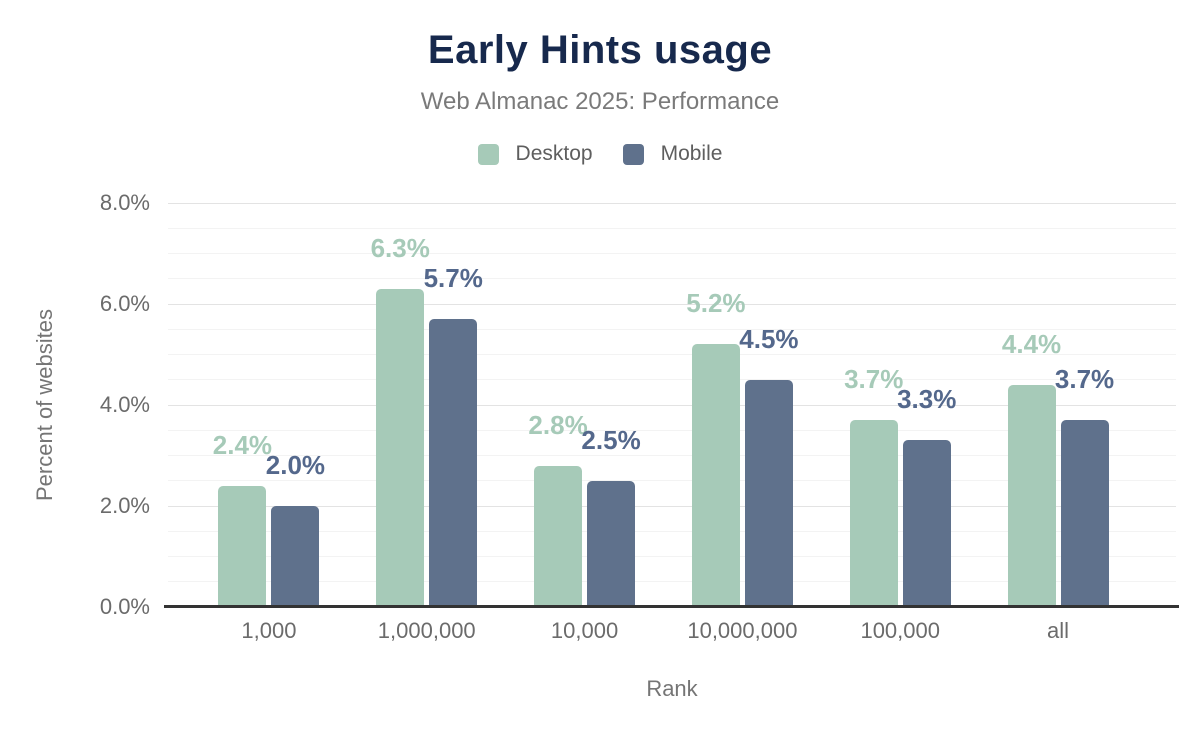 This screenshot has width=1200, height=742. Describe the element at coordinates (671, 606) in the screenshot. I see `x-axis-baseline` at that location.